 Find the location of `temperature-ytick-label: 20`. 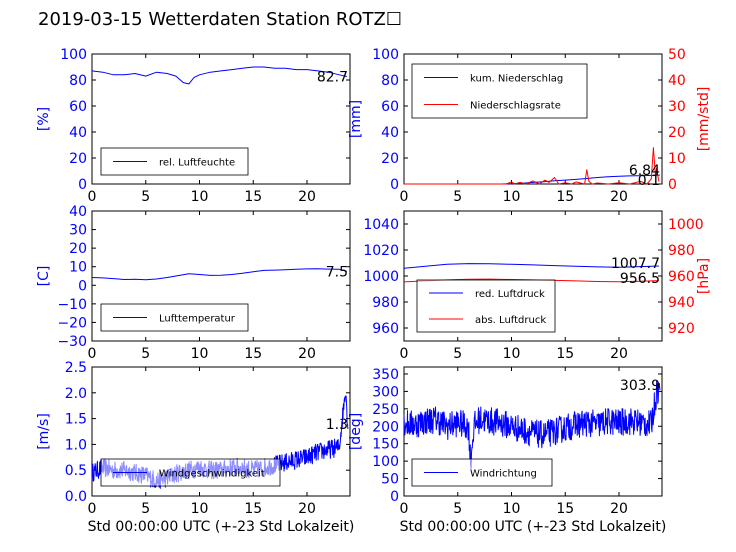

temperature-ytick-label: 20 is located at coordinates (78, 249).